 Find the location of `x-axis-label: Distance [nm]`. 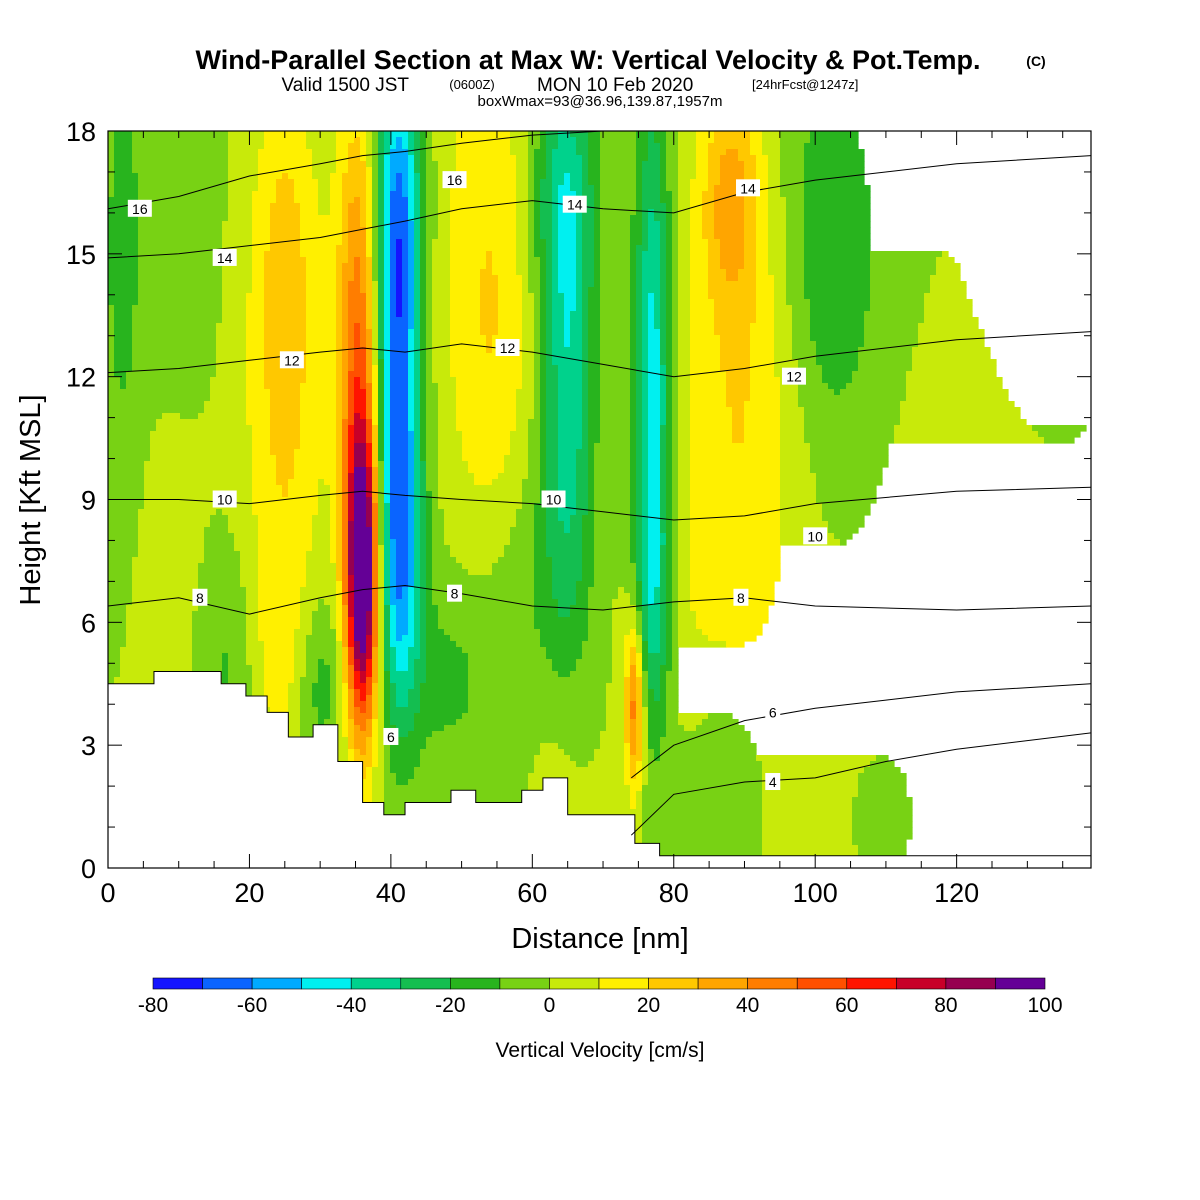

x-axis-label: Distance [nm] is located at coordinates (599, 939).